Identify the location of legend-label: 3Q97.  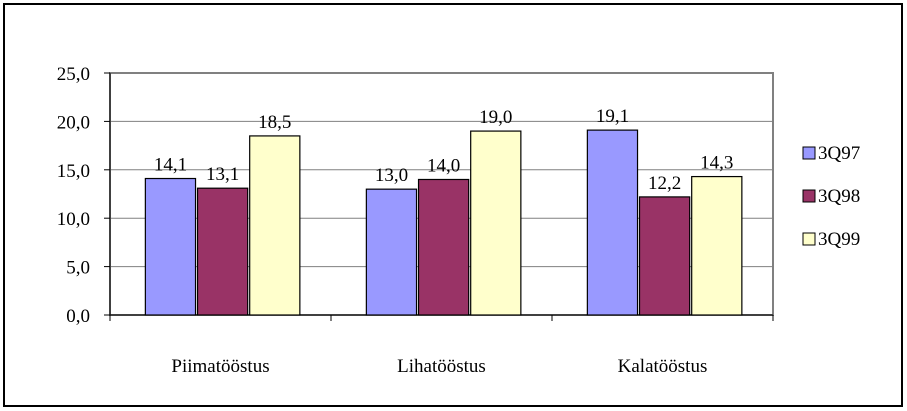
(839, 153).